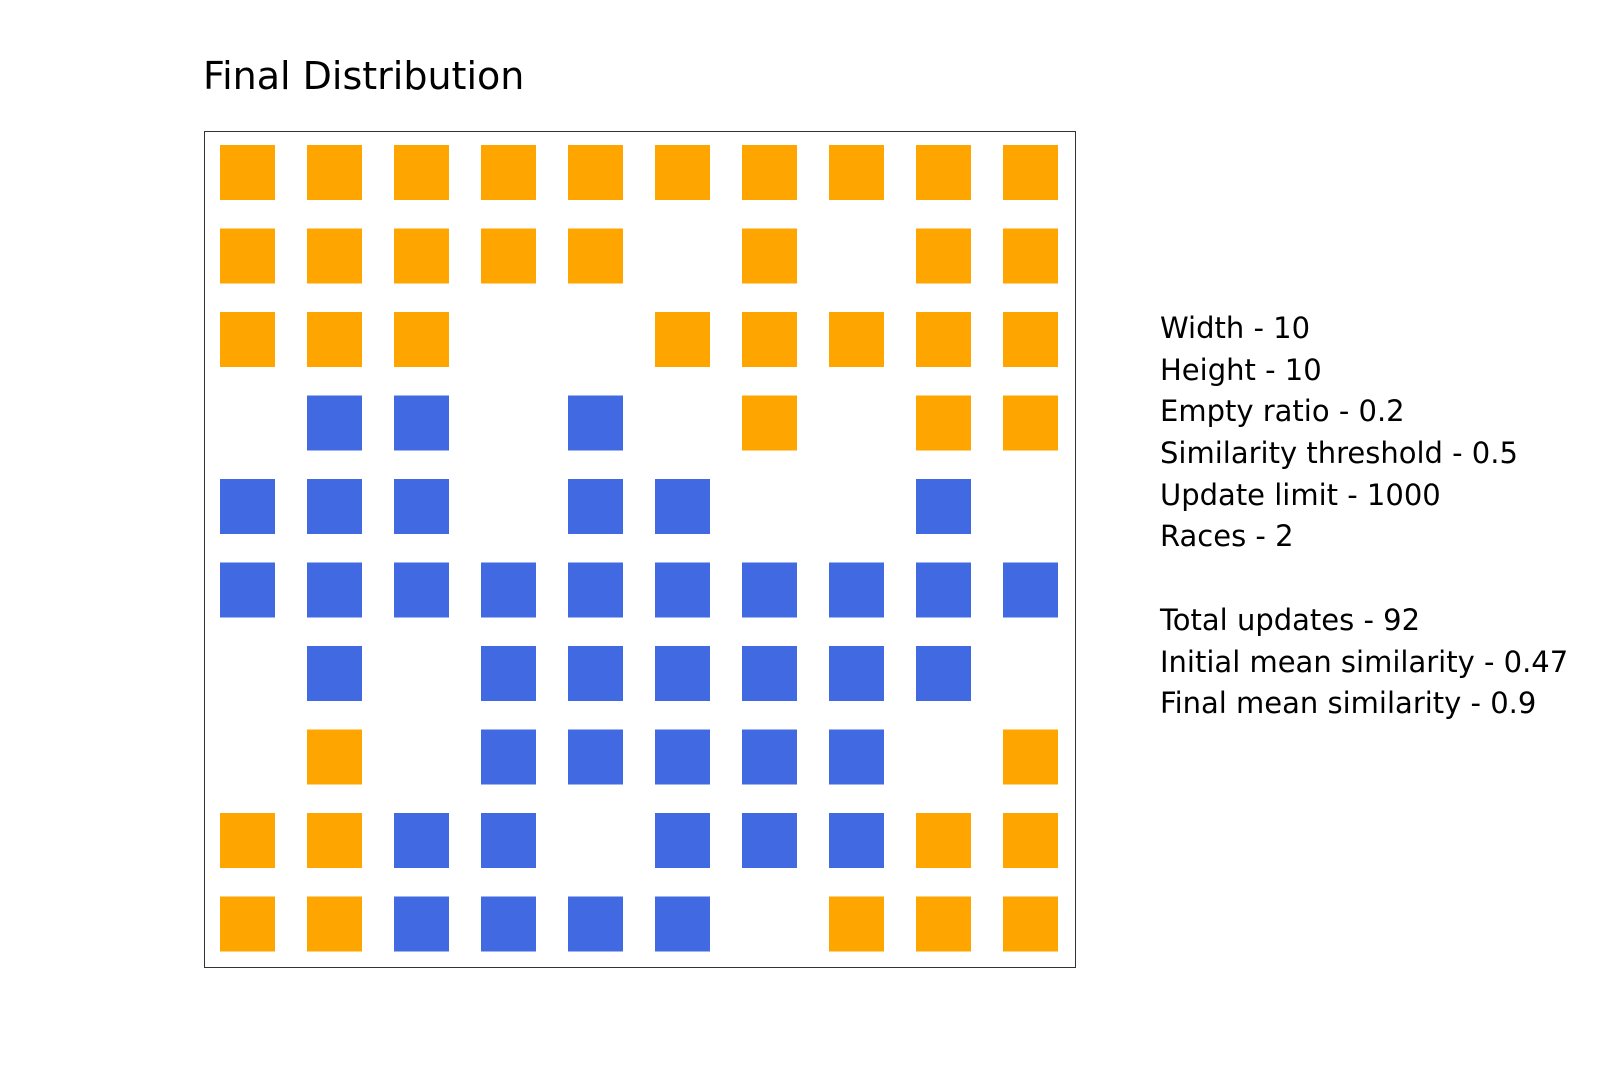 The width and height of the screenshot is (1620, 1080). Describe the element at coordinates (1339, 453) in the screenshot. I see `param-similarity-threshold: Similarity threshold - 0.5` at that location.